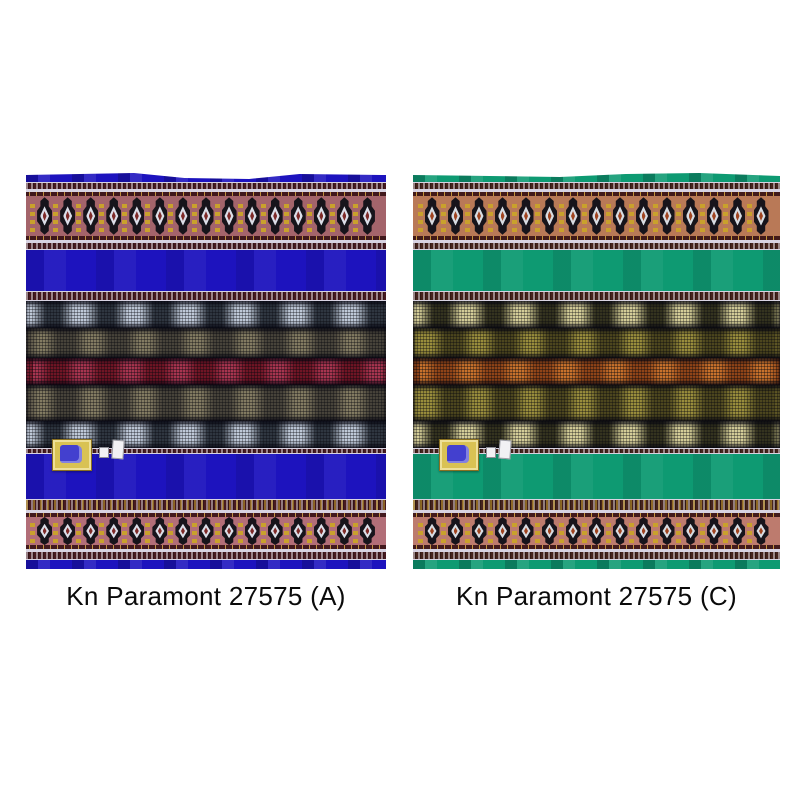 Image resolution: width=800 pixels, height=800 pixels. Describe the element at coordinates (206, 469) in the screenshot. I see `solid-color-band-with-label` at that location.